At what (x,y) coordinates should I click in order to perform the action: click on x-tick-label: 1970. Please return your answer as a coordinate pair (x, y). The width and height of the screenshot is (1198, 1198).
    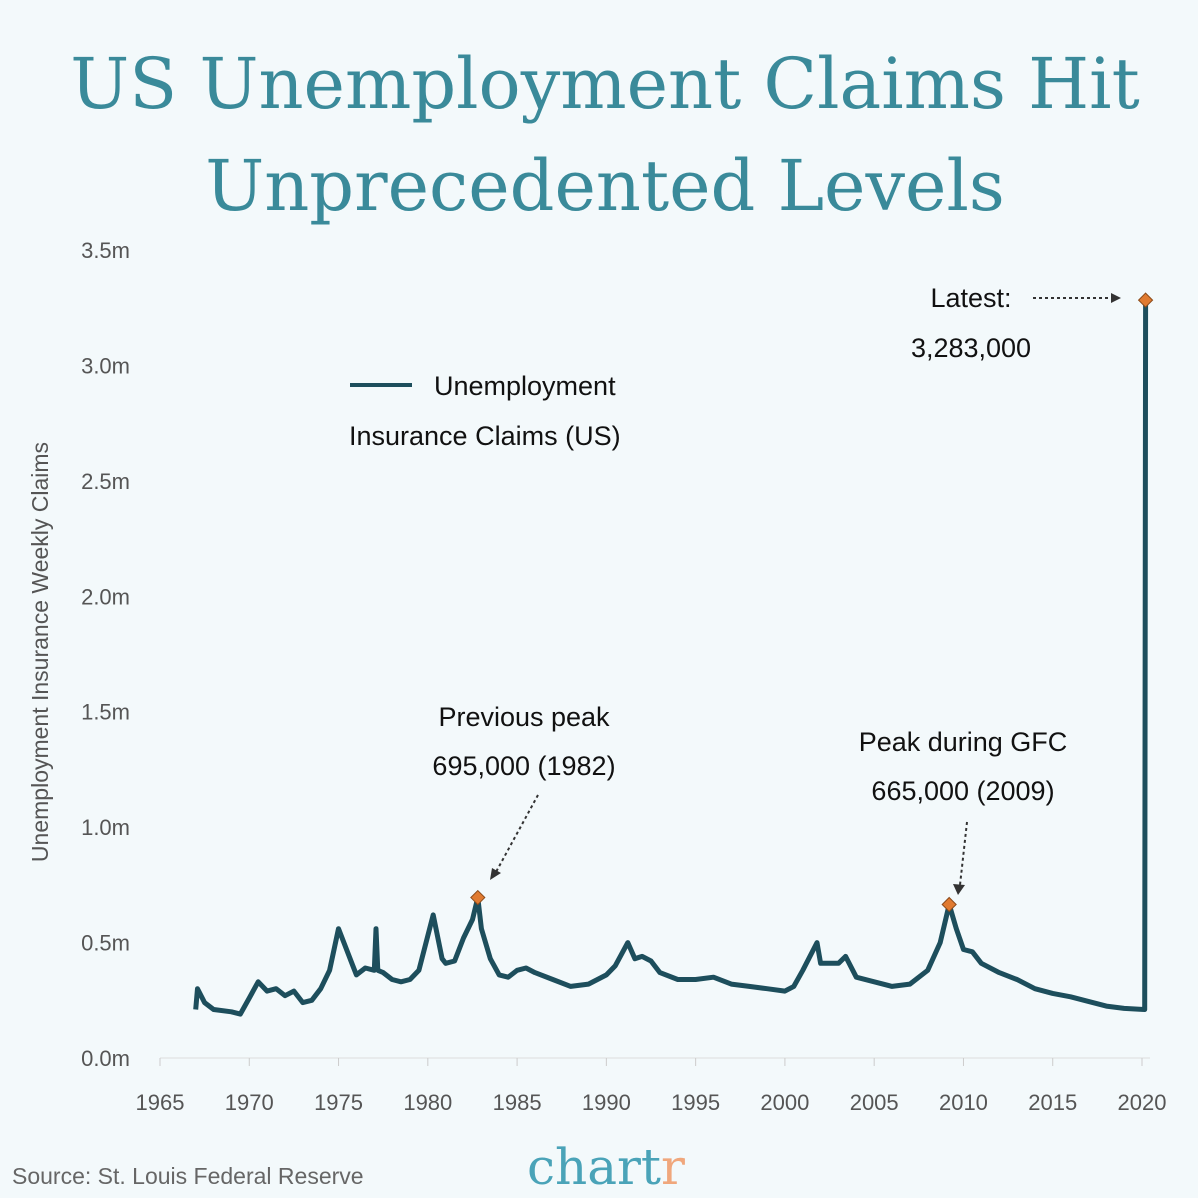
    Looking at the image, I should click on (249, 1102).